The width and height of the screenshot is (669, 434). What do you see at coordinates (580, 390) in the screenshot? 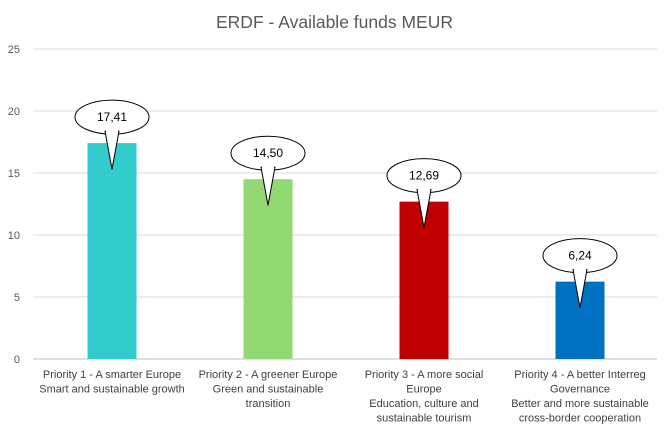
I see `category-label: Governance` at bounding box center [580, 390].